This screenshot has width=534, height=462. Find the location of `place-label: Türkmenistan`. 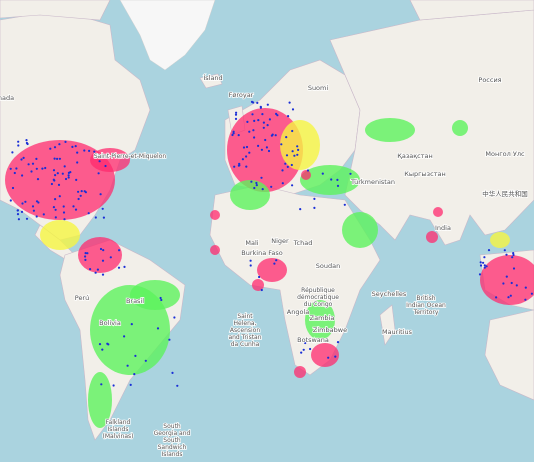

place-label: Türkmenistan is located at coordinates (372, 182).